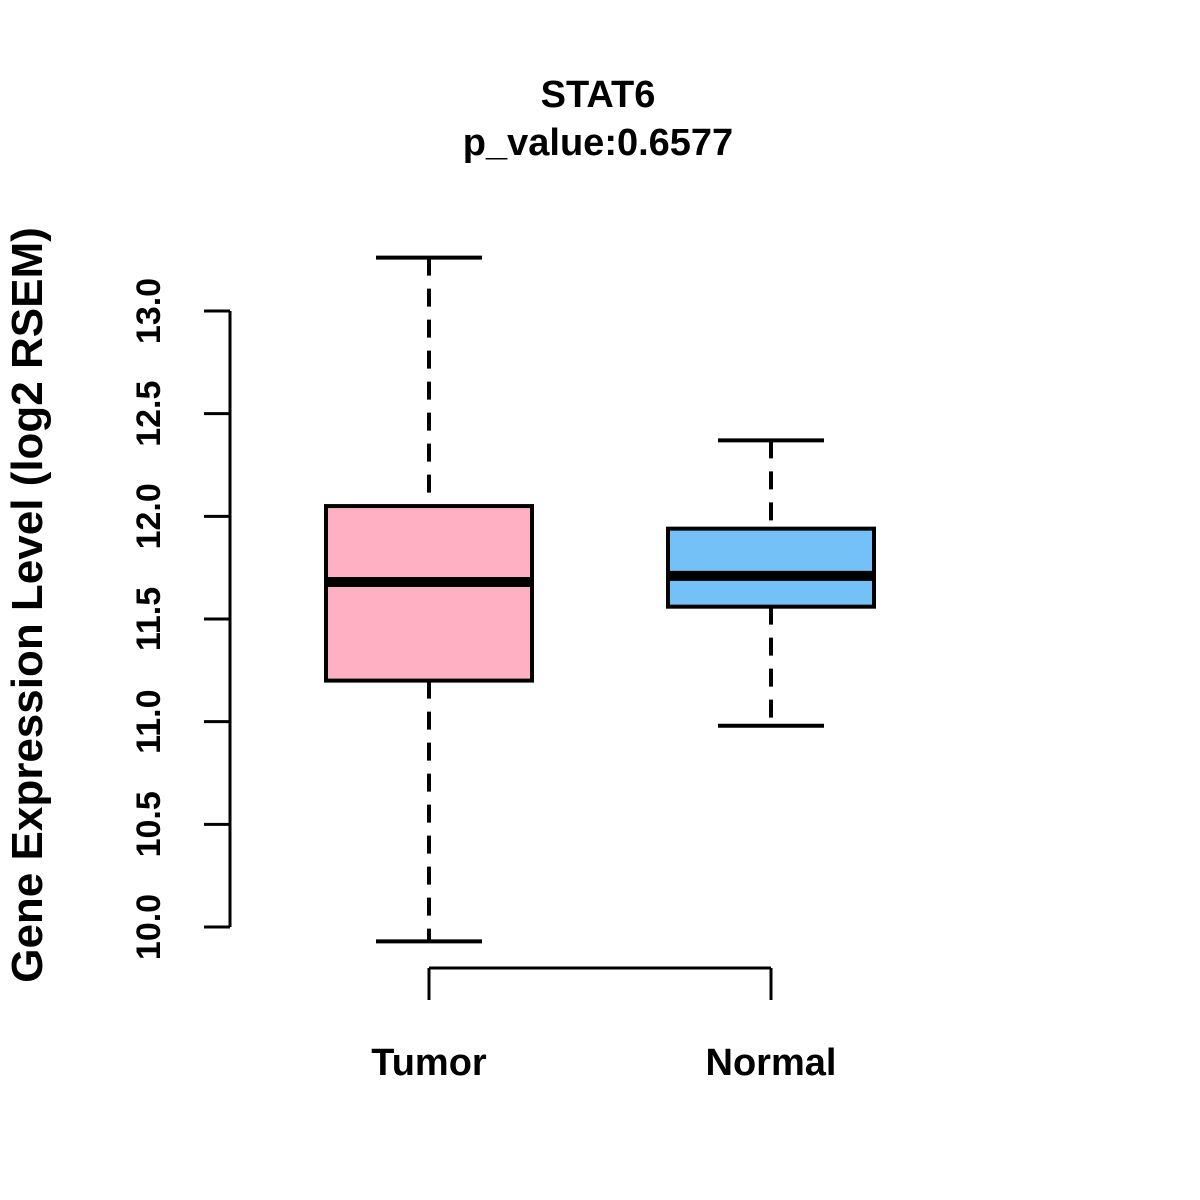 Image resolution: width=1200 pixels, height=1200 pixels. What do you see at coordinates (27, 605) in the screenshot?
I see `y-axis-label: Gene Expression Level (log2 RSEM)` at bounding box center [27, 605].